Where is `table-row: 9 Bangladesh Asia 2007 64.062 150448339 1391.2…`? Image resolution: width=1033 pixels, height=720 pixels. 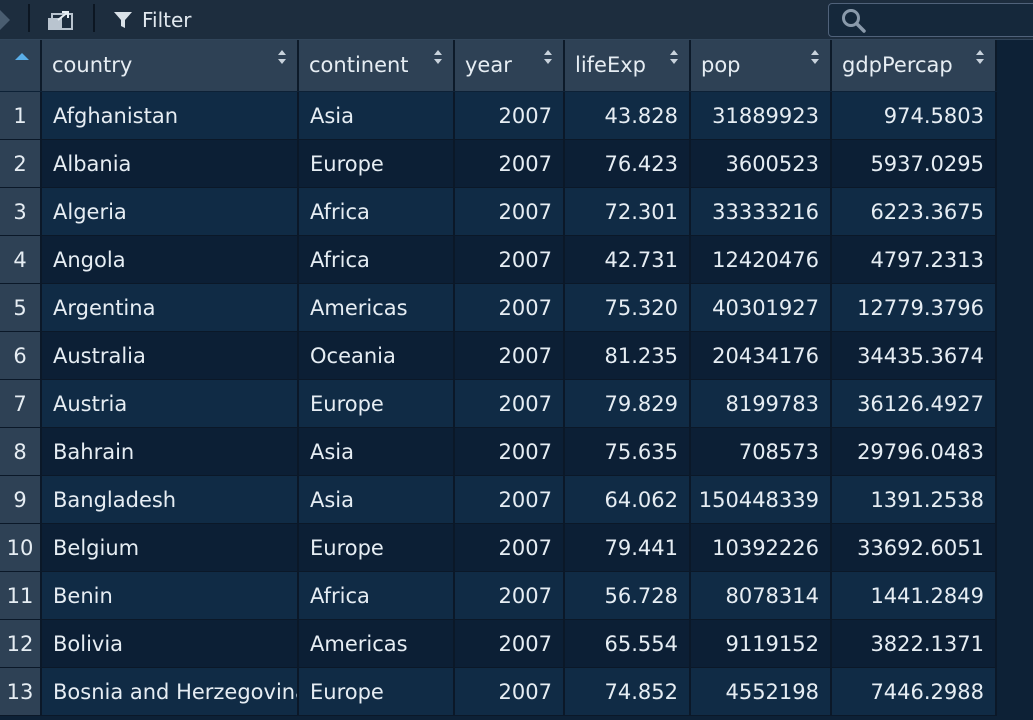
table-row: 9 Bangladesh Asia 2007 64.062 150448339 1391.2… is located at coordinates (498, 500).